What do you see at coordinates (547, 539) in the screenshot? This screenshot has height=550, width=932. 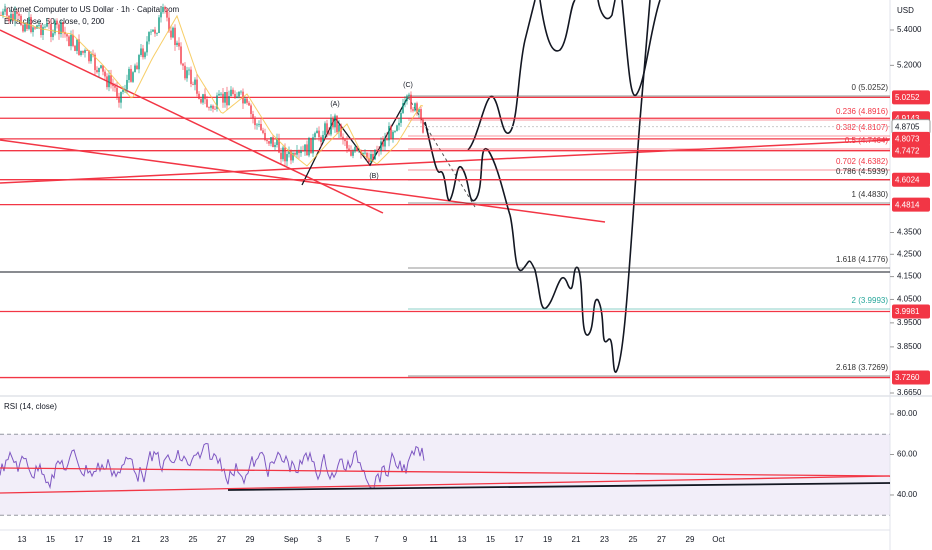 I see `x-tick-label: 19` at bounding box center [547, 539].